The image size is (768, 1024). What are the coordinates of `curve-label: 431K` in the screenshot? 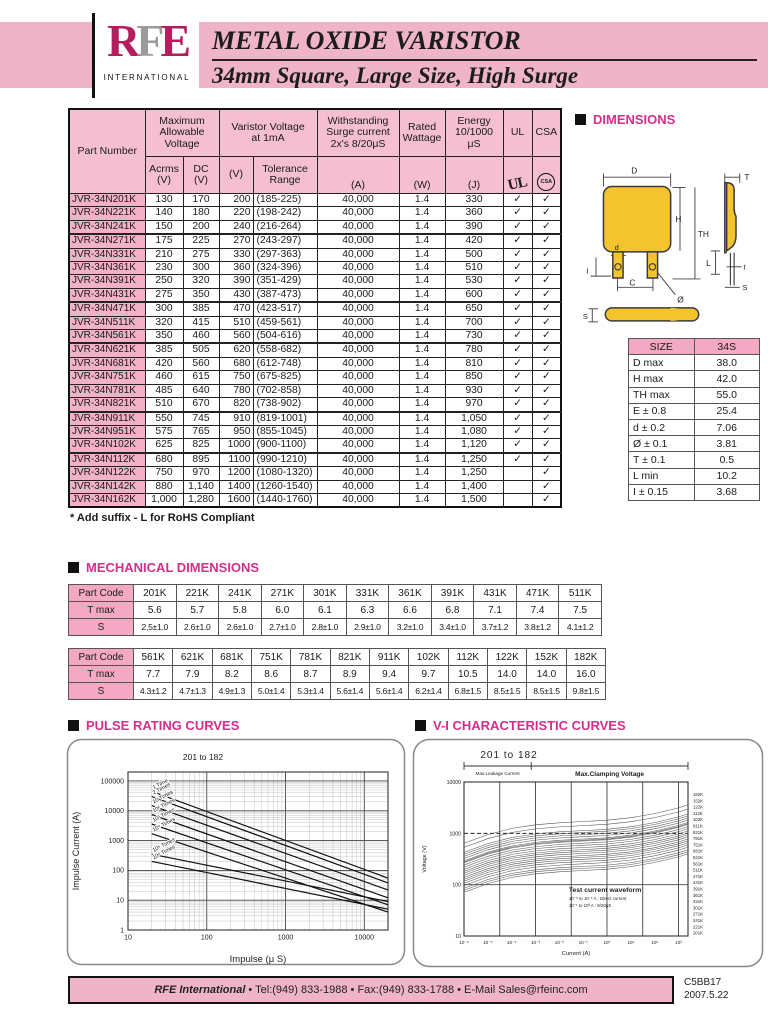 It's located at (698, 882).